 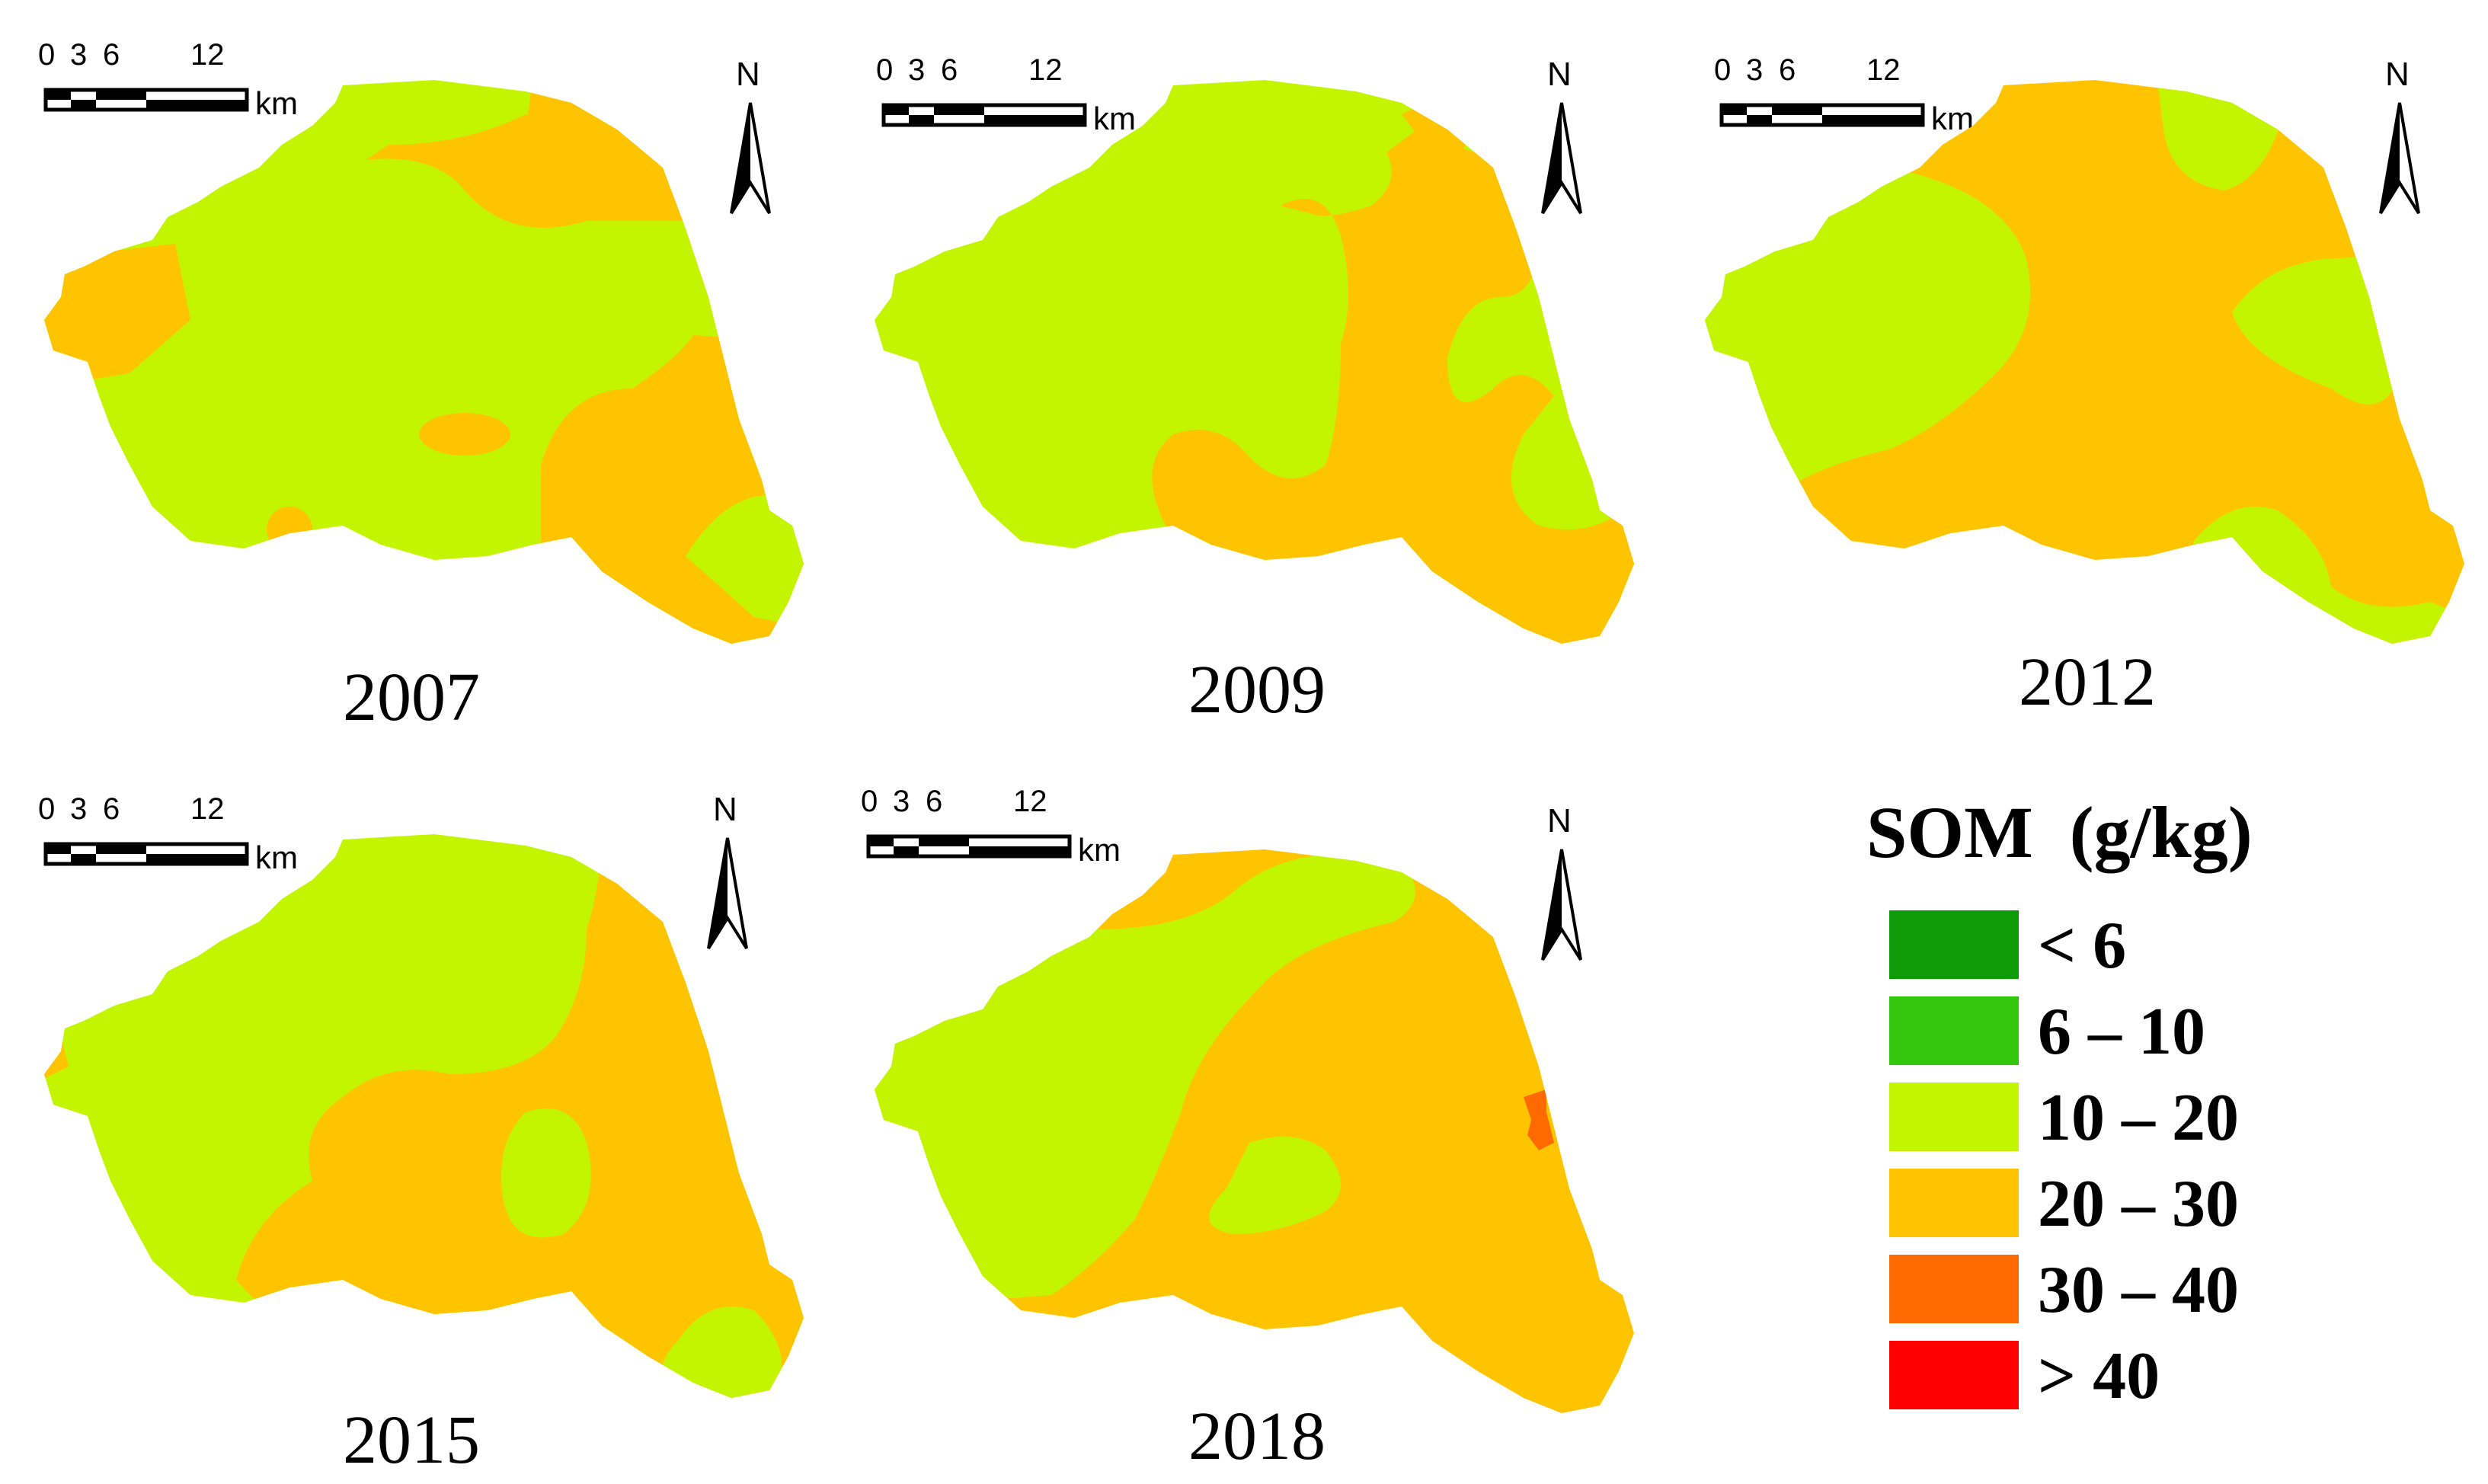 I want to click on map-panel-2007: 0 3 6 12 km N, so click(x=421, y=386).